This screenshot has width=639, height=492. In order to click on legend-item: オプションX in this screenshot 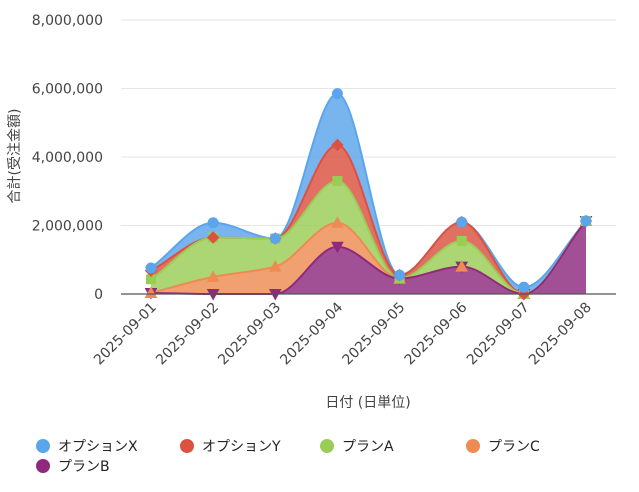, I will do `click(87, 446)`.